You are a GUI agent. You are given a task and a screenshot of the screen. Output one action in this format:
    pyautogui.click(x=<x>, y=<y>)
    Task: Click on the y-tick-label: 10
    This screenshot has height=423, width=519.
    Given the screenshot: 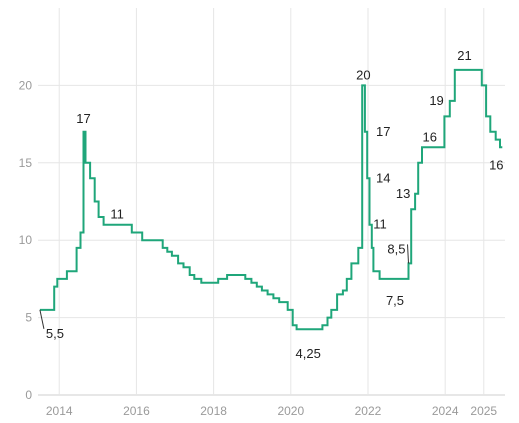 What is the action you would take?
    pyautogui.click(x=26, y=240)
    